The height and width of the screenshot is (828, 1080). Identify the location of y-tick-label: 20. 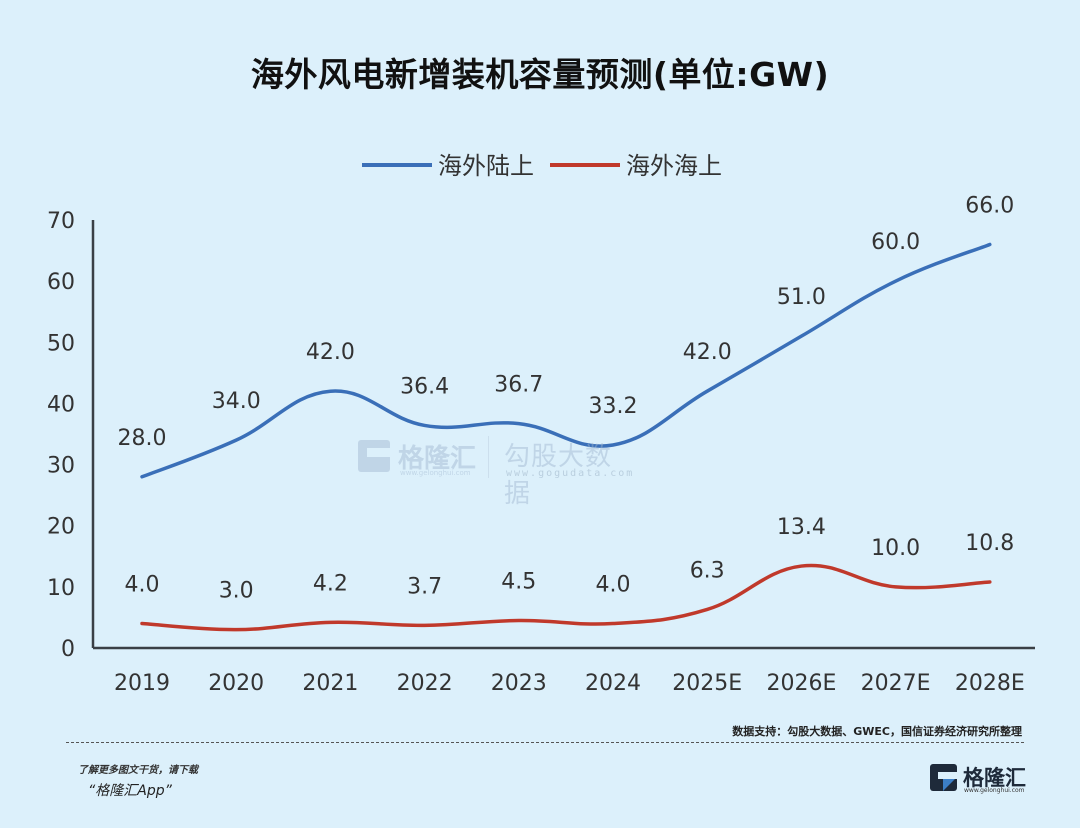
(61, 527).